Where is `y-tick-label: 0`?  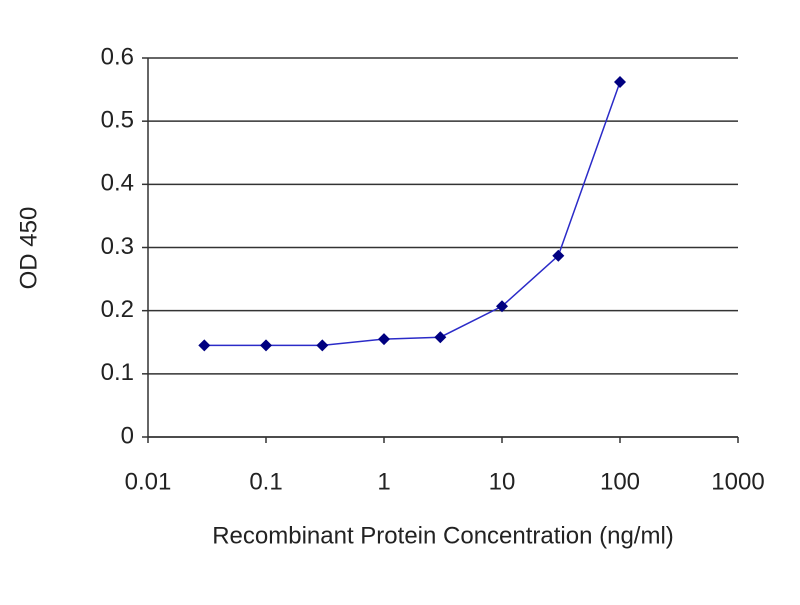 y-tick-label: 0 is located at coordinates (127, 435).